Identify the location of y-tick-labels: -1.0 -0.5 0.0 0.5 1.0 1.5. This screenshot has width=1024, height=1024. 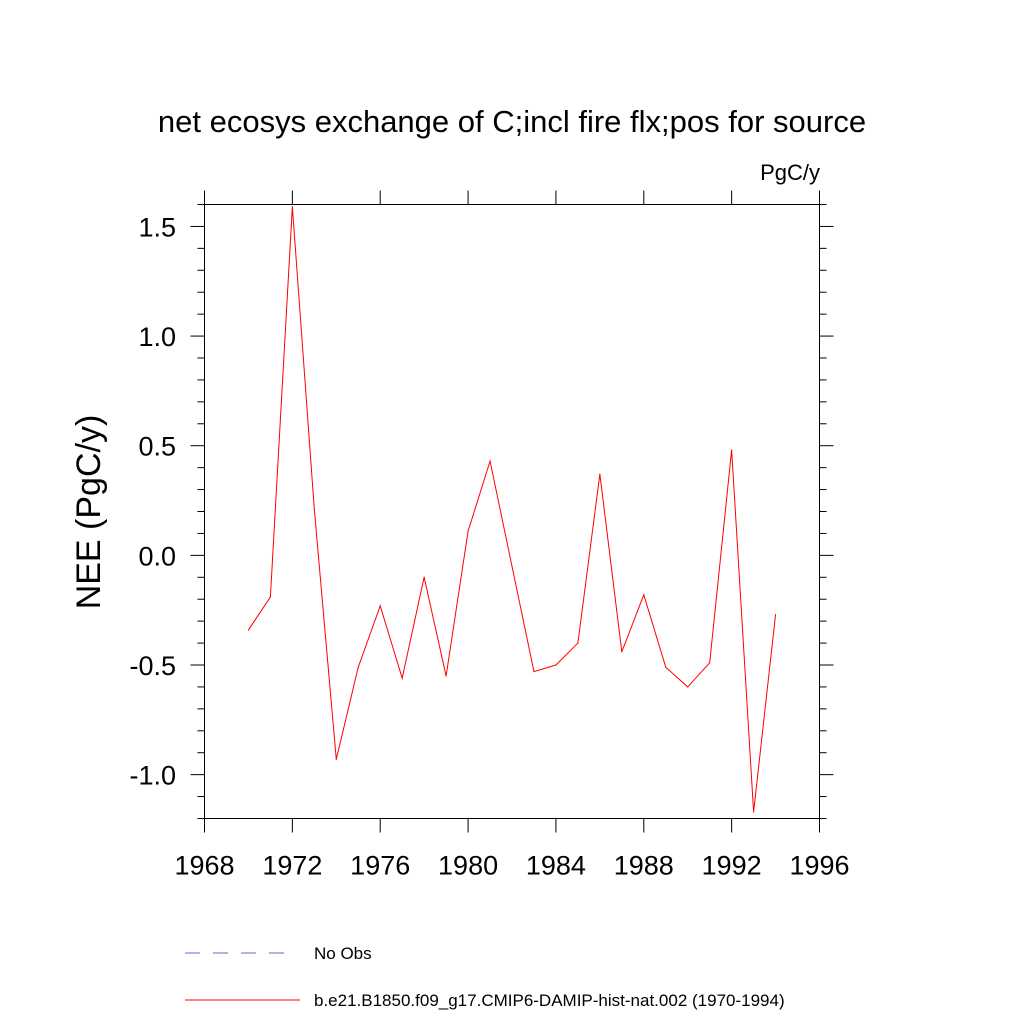
(152, 501).